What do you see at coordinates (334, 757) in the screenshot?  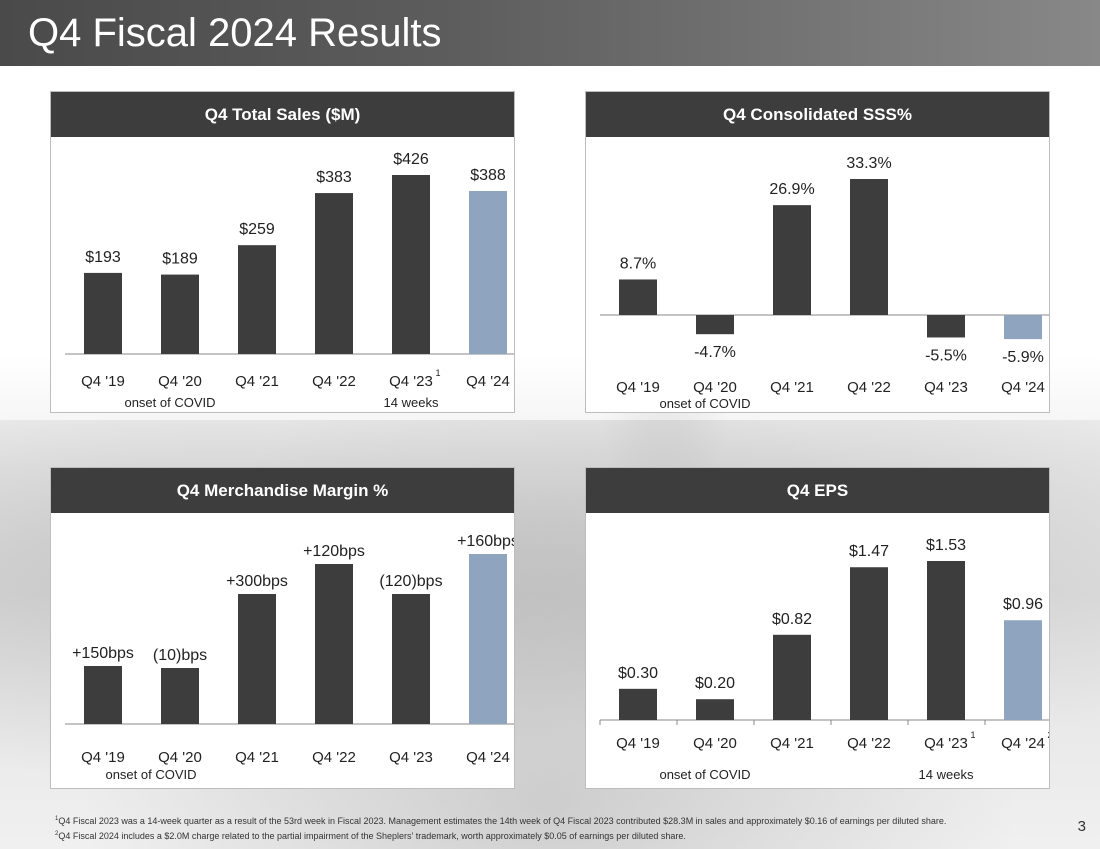 I see `margin-category-label: Q4 '22` at bounding box center [334, 757].